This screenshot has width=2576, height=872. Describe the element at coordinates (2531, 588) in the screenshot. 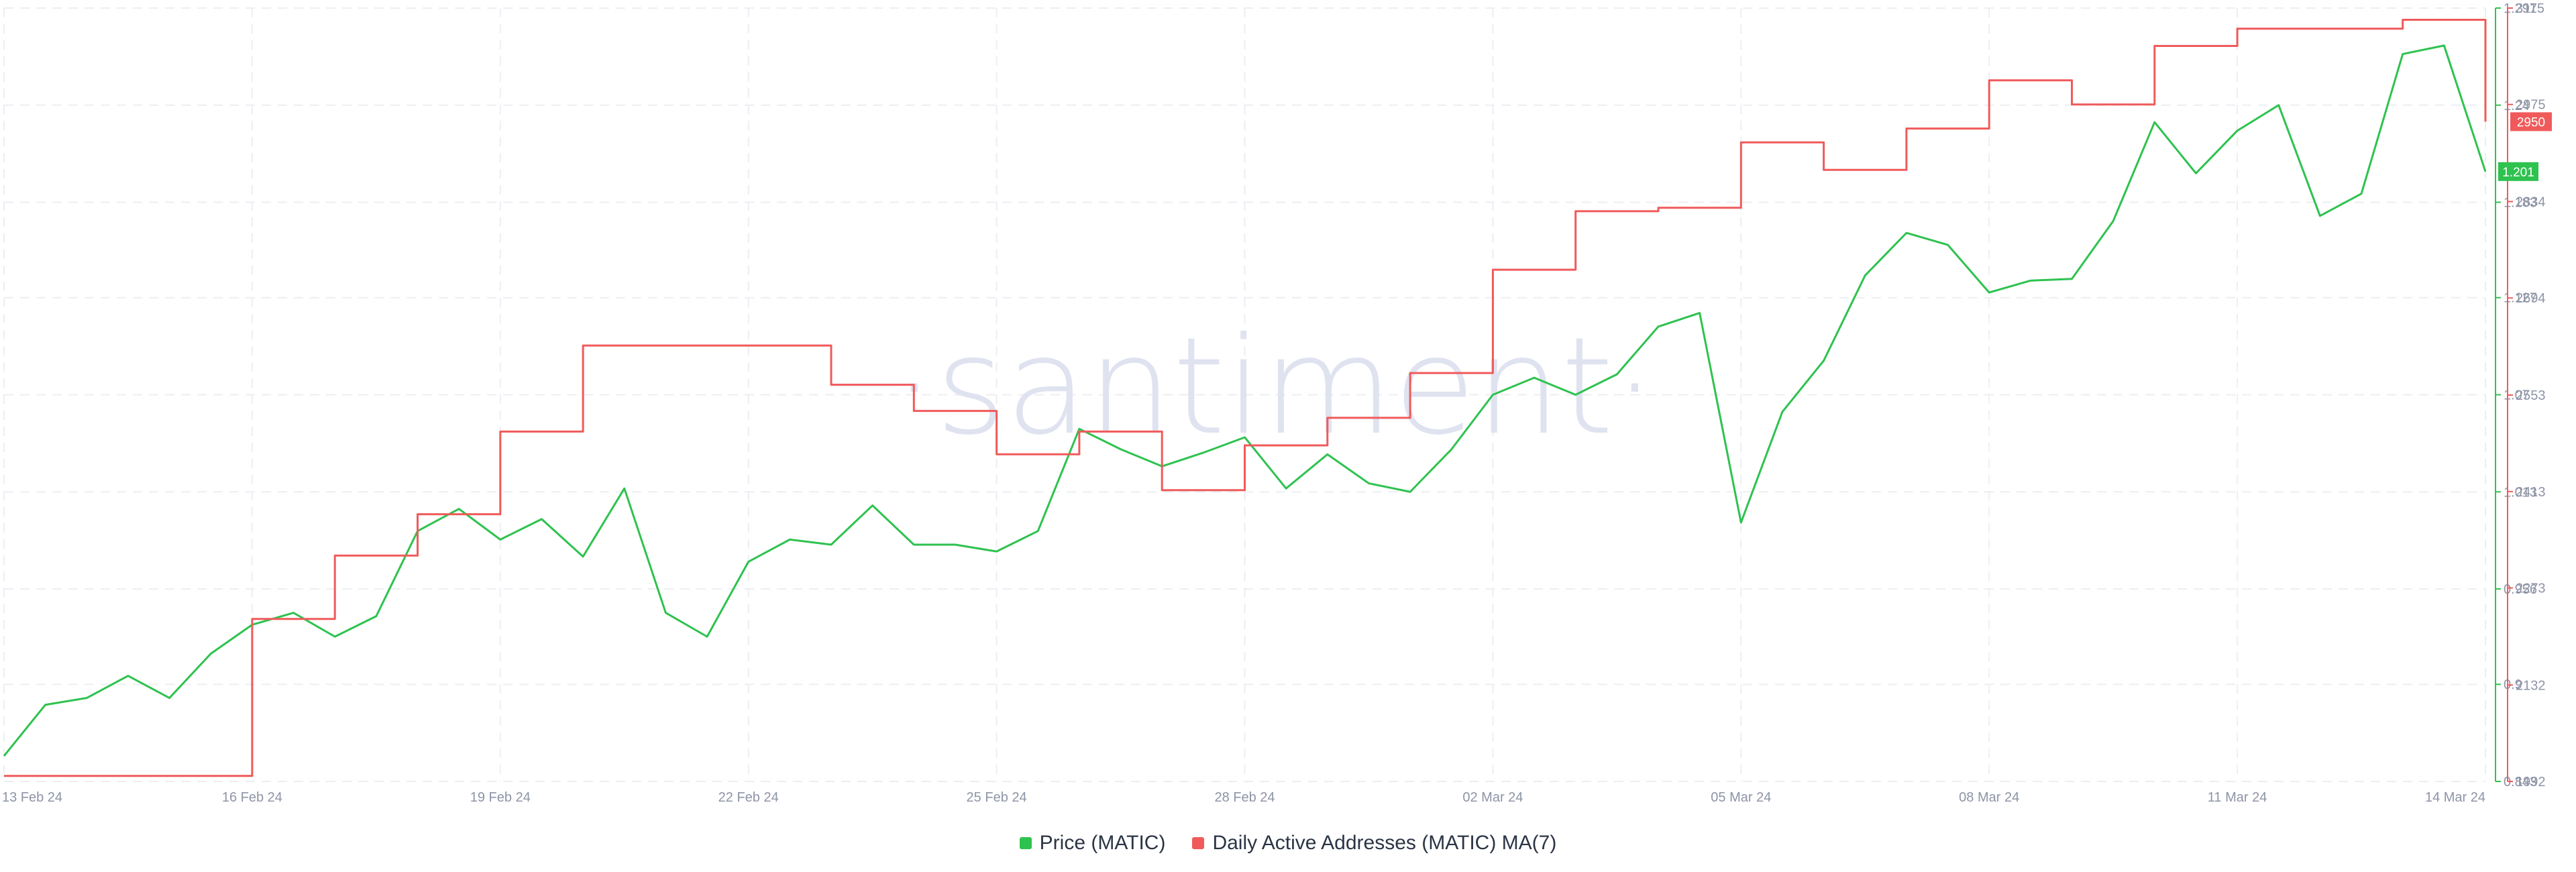

I see `addresses-tick-label: 2273` at that location.